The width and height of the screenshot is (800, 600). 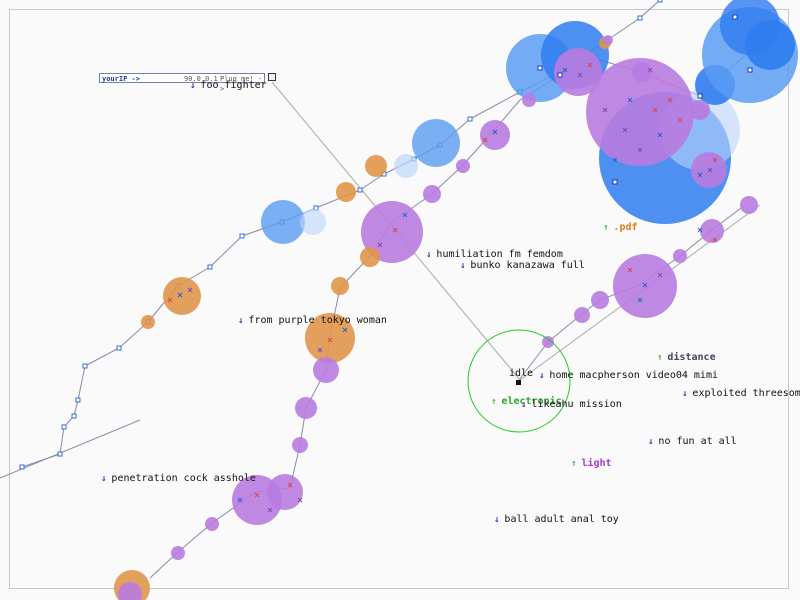 I want to click on query-label: ⇓ no fun at all, so click(x=692, y=441).